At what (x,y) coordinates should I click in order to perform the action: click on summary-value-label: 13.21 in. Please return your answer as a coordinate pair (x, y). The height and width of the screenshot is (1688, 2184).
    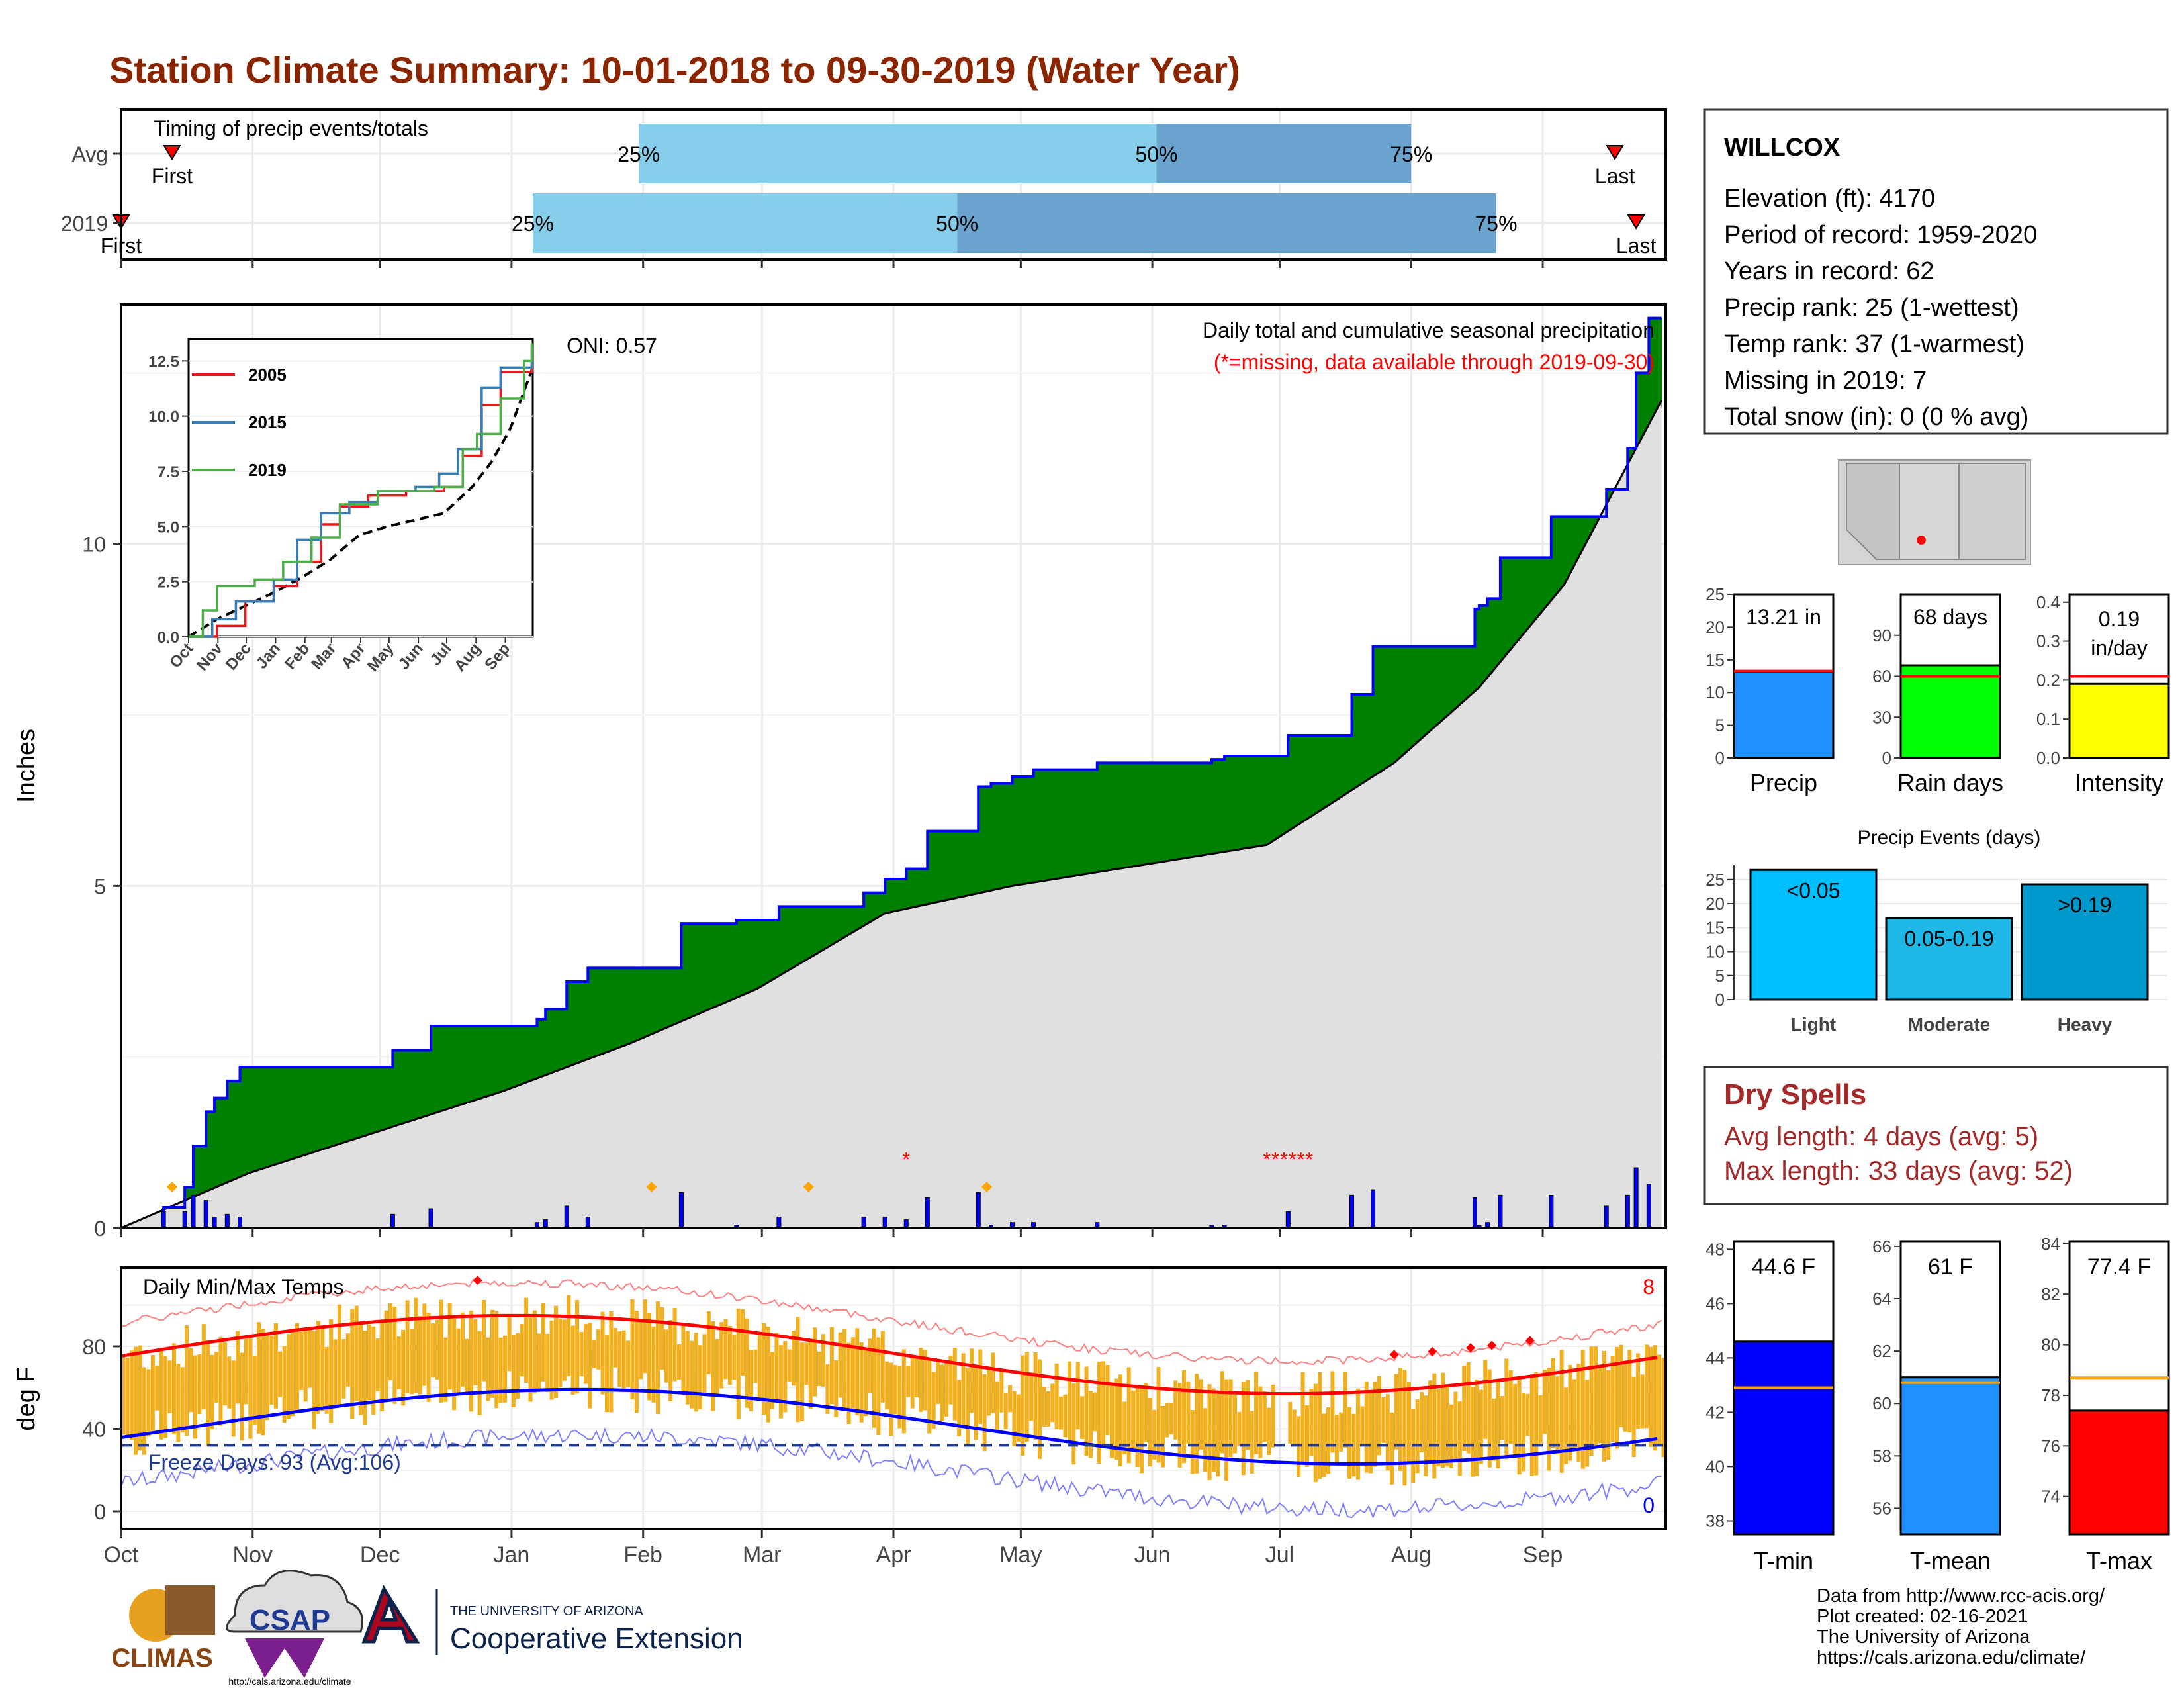
    Looking at the image, I should click on (1783, 617).